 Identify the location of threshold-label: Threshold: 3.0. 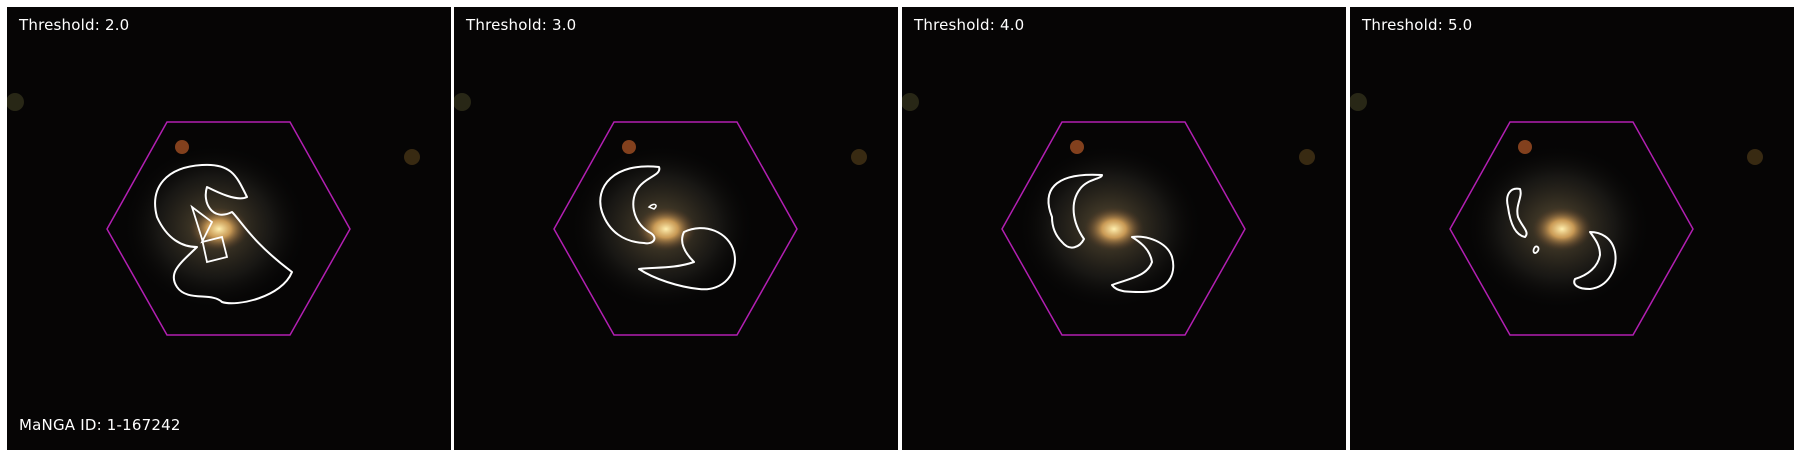
(521, 25).